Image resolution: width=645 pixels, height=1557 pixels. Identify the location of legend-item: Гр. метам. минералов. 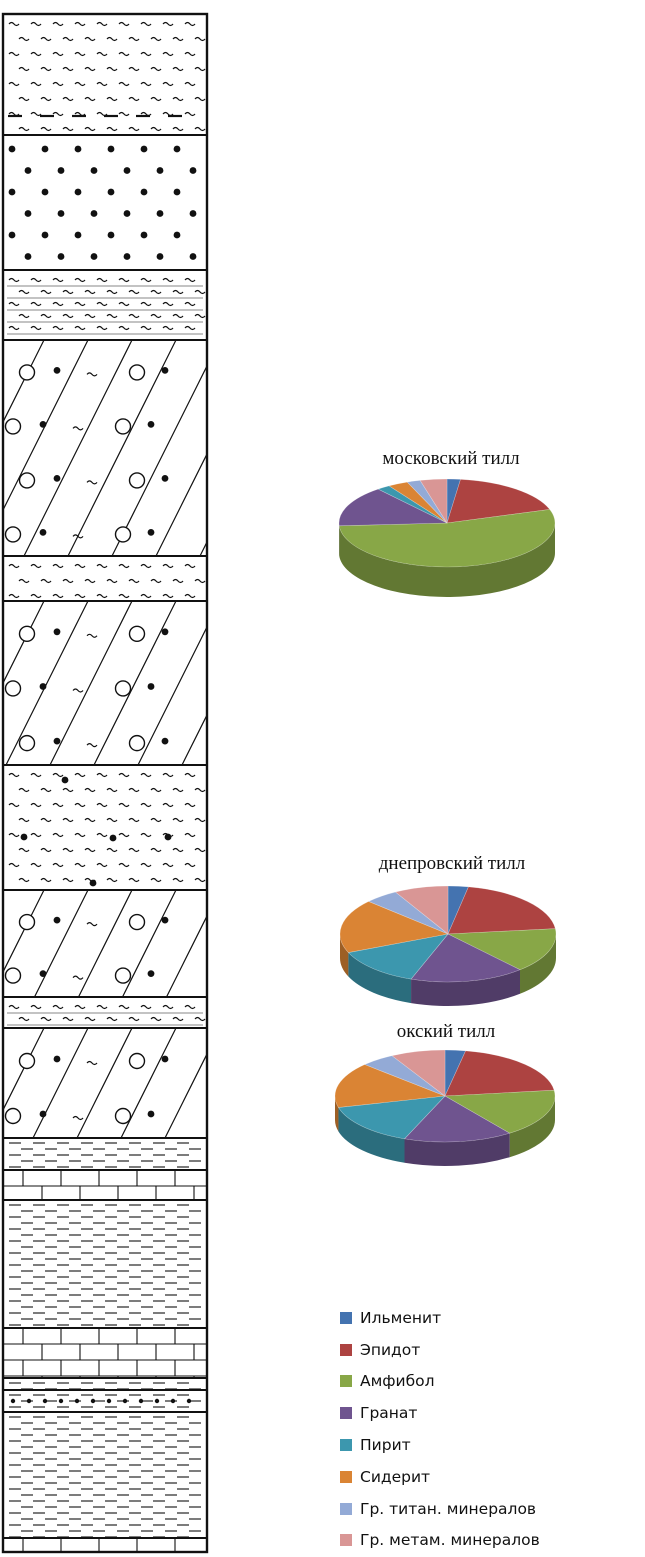
(440, 1541).